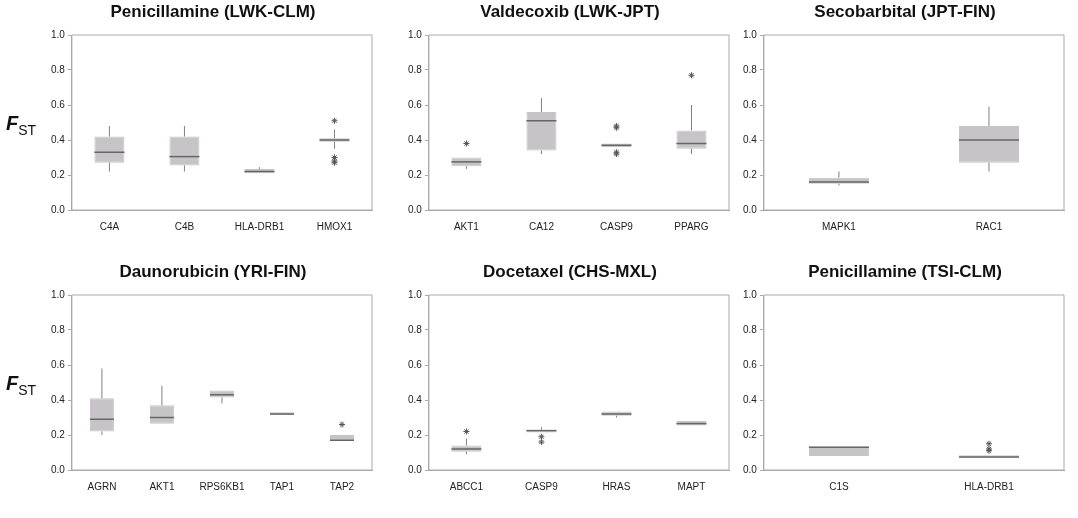  Describe the element at coordinates (282, 486) in the screenshot. I see `x-tick-label: TAP1` at that location.